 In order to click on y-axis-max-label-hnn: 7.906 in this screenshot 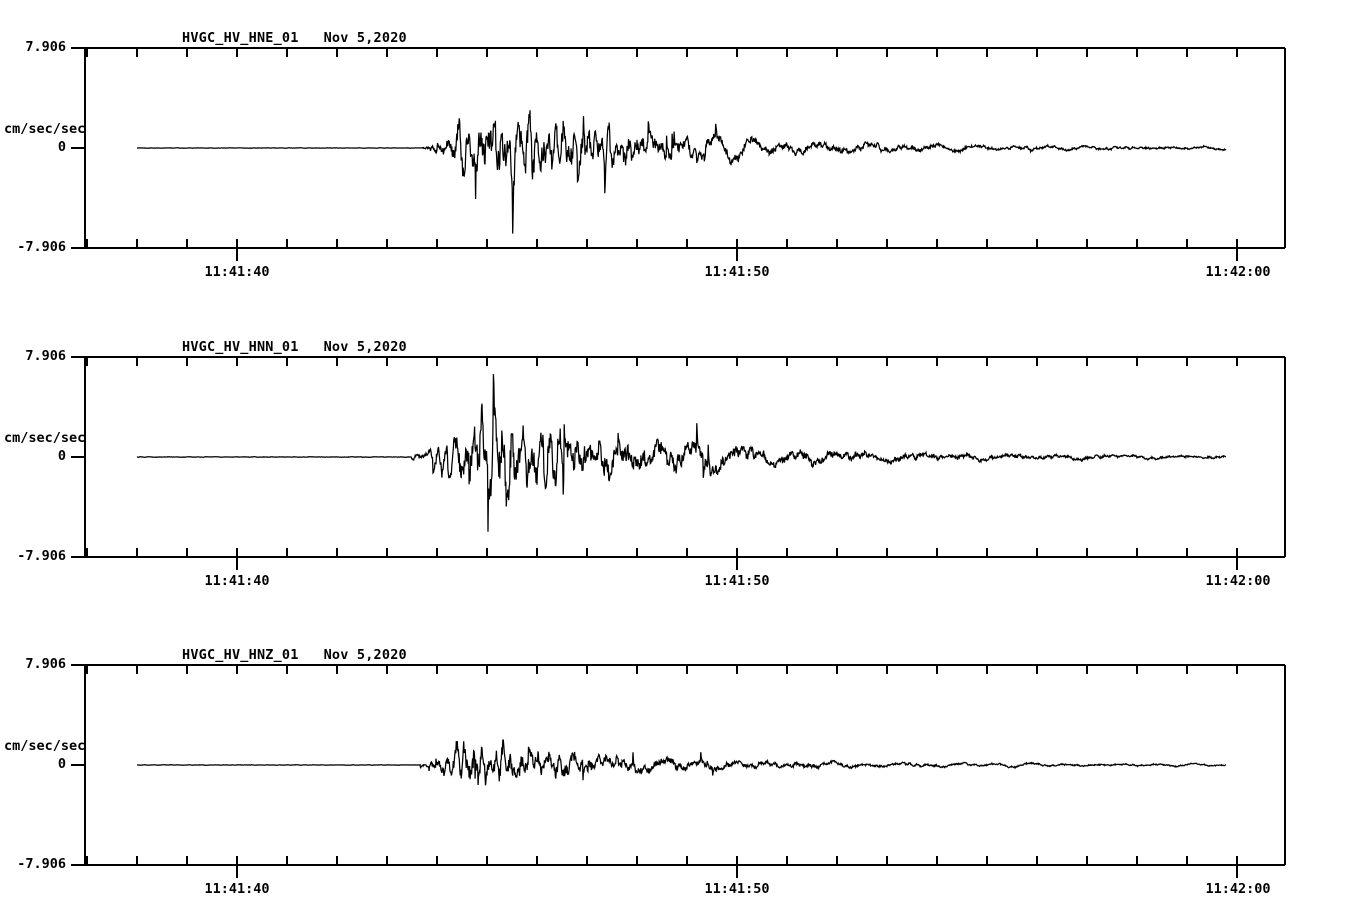, I will do `click(45, 356)`.